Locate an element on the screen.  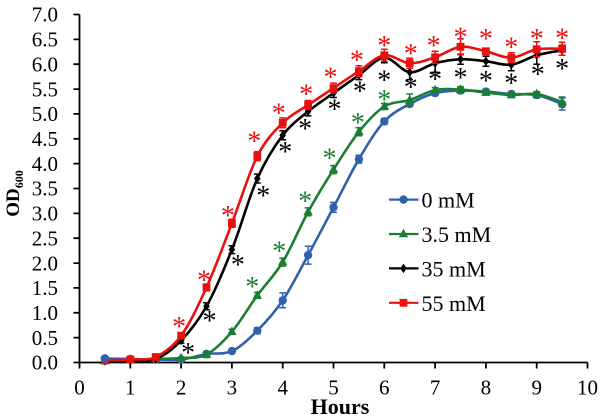
svg-text: 7 is located at coordinates (435, 388).